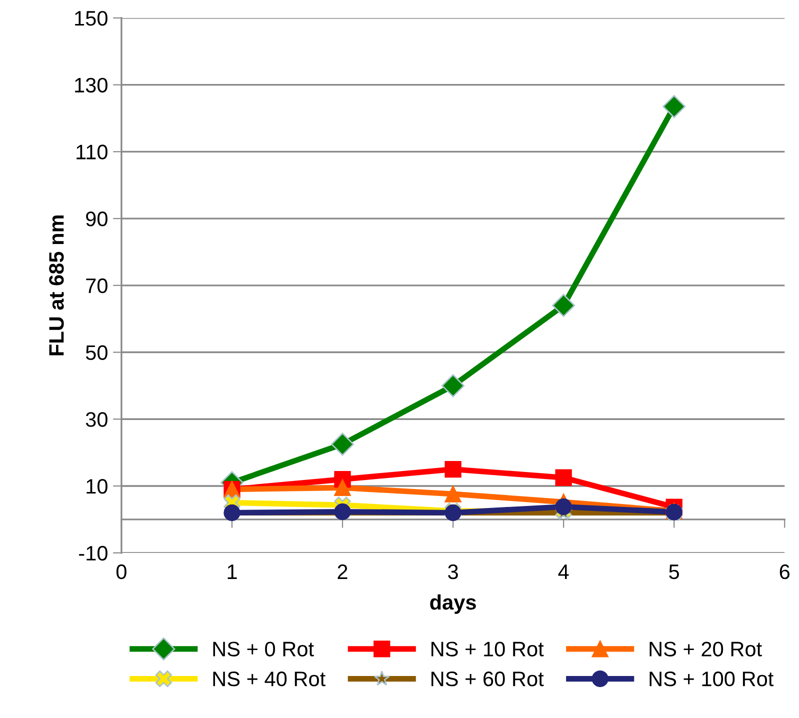 This screenshot has width=799, height=718. What do you see at coordinates (712, 679) in the screenshot?
I see `legend-label: NS + 100 Rot` at bounding box center [712, 679].